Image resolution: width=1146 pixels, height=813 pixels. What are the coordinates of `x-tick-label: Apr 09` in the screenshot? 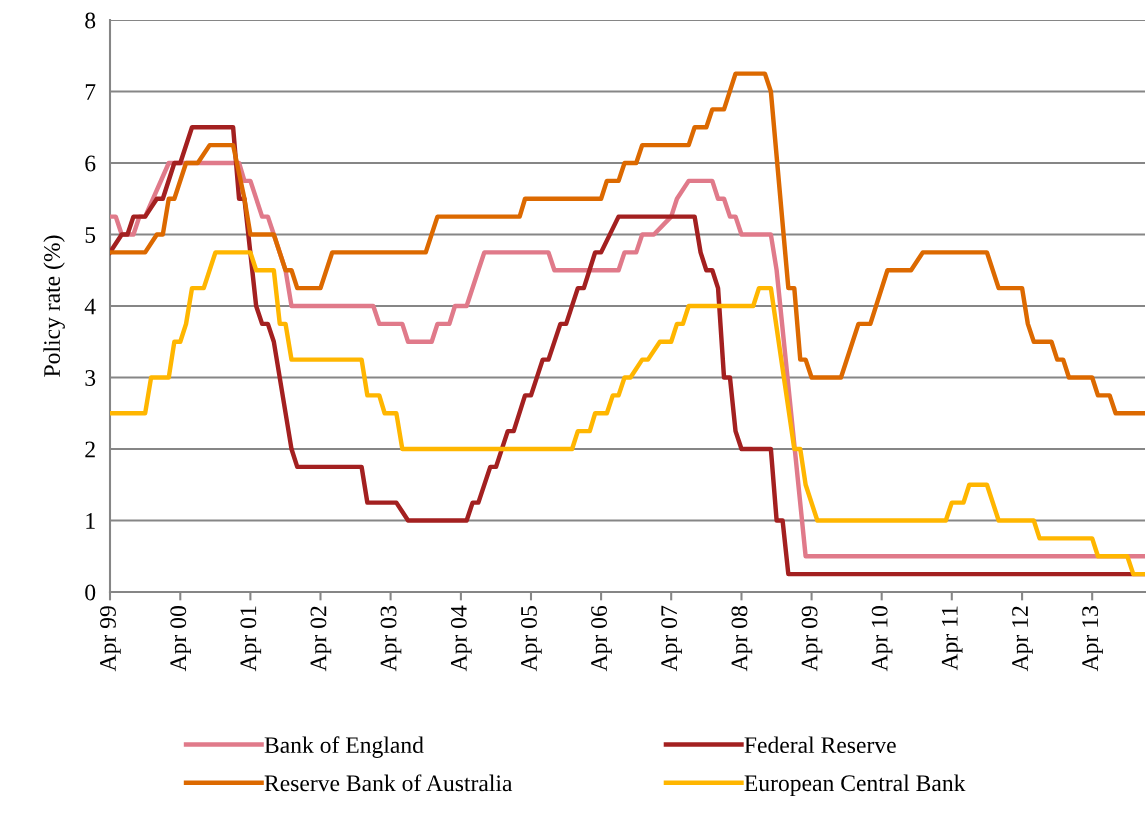 It's located at (812, 639).